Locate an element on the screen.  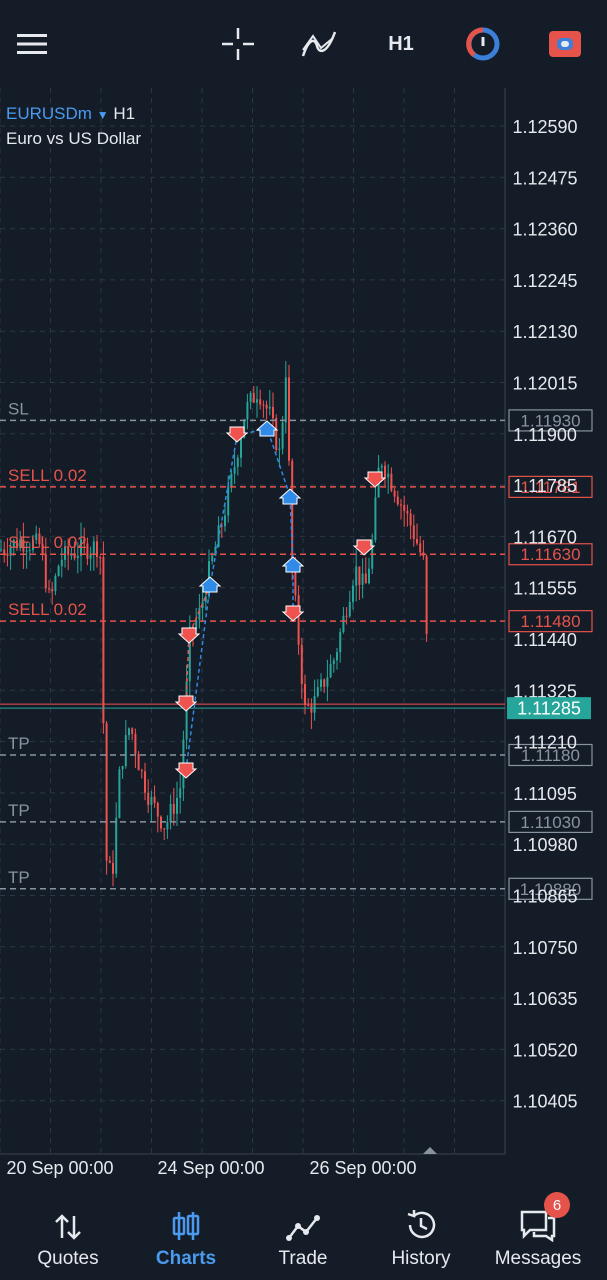
nav-charts: Charts is located at coordinates (186, 1234).